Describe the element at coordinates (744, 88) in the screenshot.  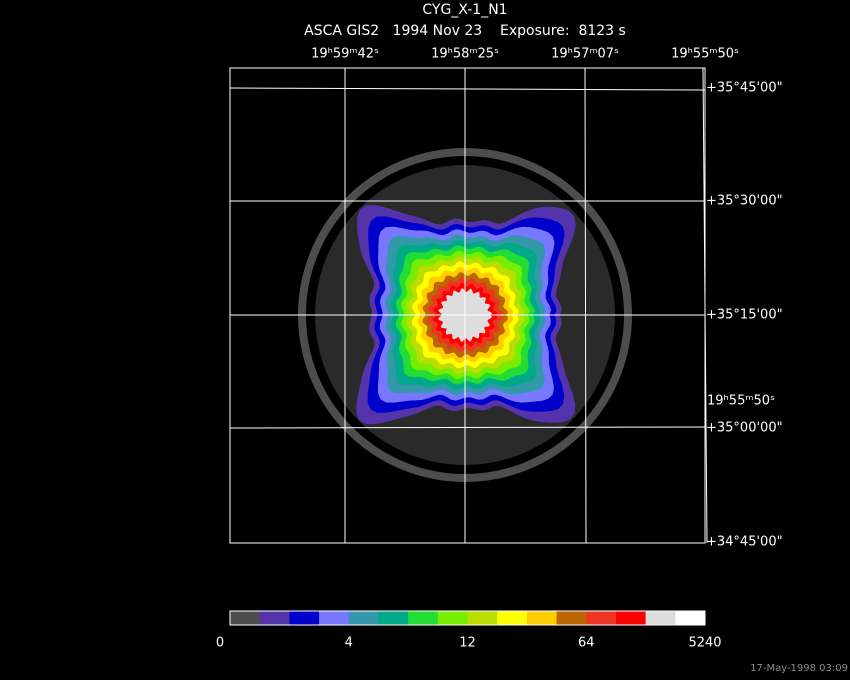
I see `dec-label: +35°45'00"` at that location.